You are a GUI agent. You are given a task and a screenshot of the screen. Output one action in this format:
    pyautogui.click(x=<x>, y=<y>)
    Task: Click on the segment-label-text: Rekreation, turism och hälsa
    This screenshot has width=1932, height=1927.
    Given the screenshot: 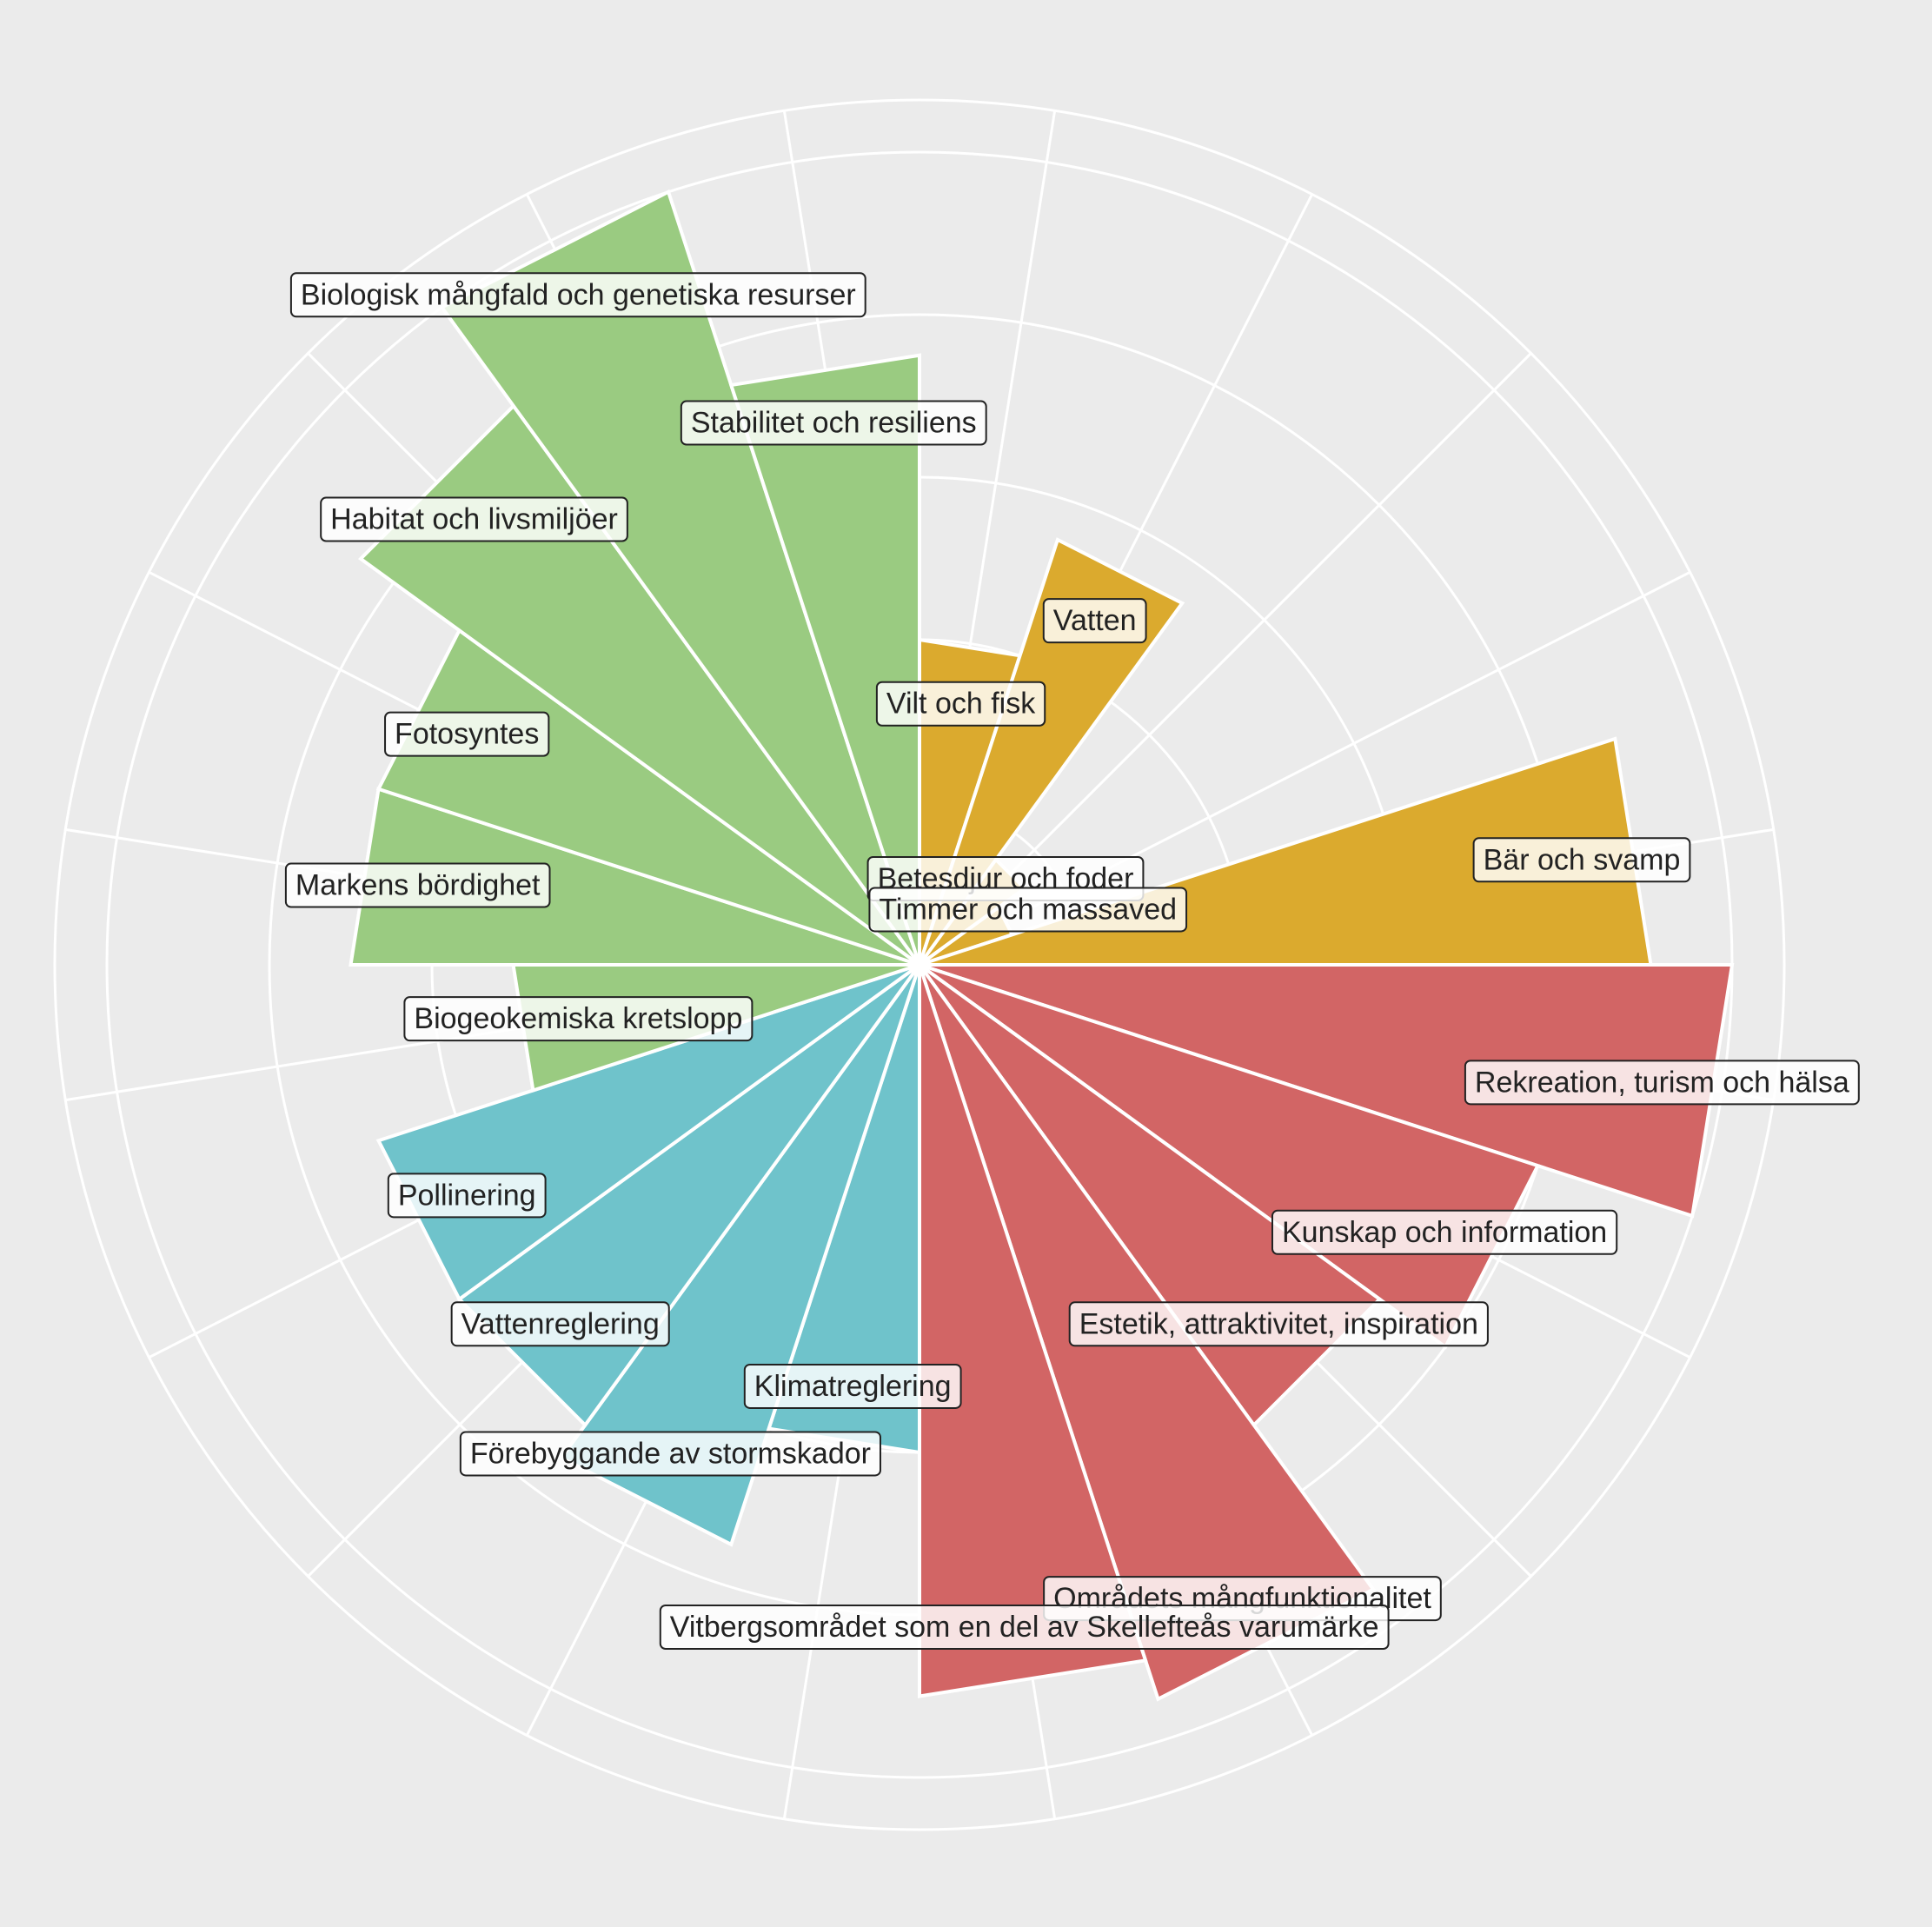 What is the action you would take?
    pyautogui.click(x=1662, y=1082)
    